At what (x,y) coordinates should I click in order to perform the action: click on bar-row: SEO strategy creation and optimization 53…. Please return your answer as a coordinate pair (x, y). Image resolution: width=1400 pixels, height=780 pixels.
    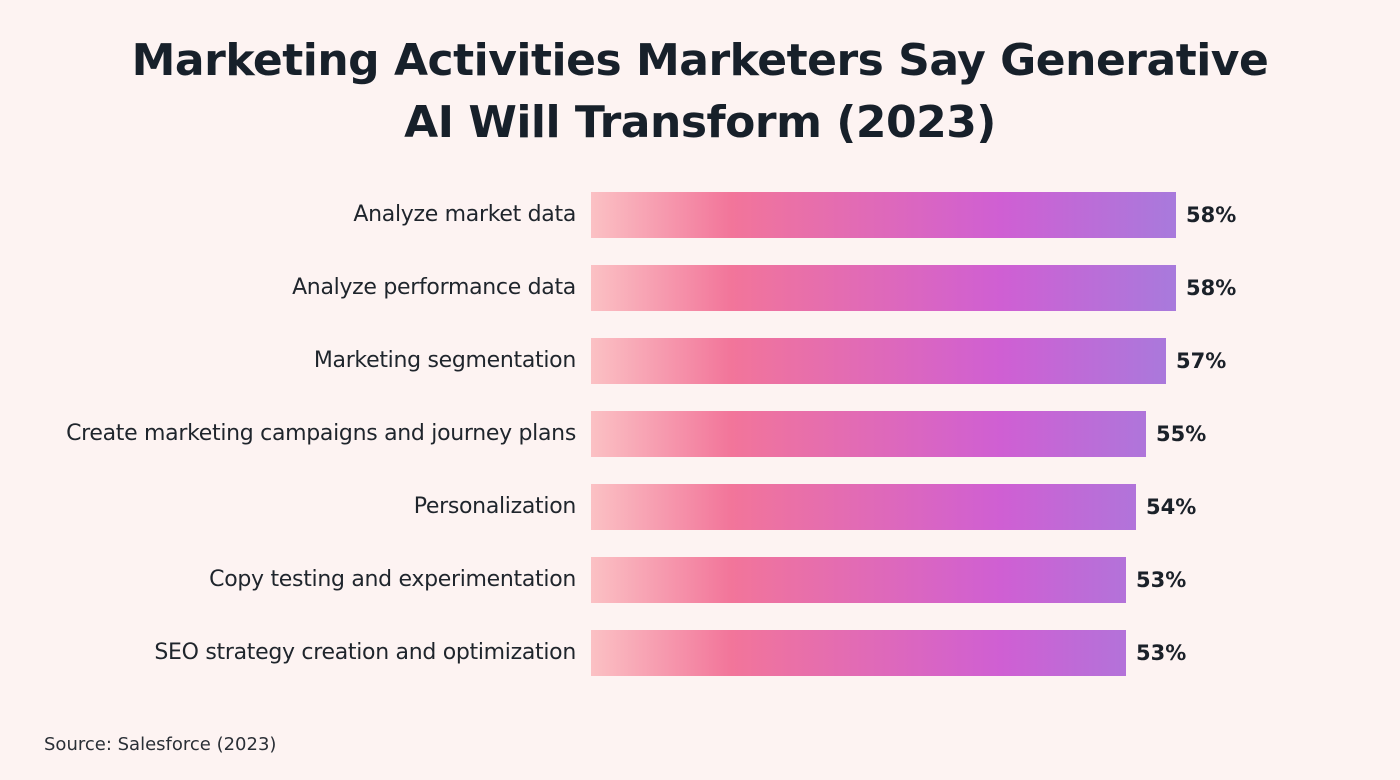
    Looking at the image, I should click on (700, 653).